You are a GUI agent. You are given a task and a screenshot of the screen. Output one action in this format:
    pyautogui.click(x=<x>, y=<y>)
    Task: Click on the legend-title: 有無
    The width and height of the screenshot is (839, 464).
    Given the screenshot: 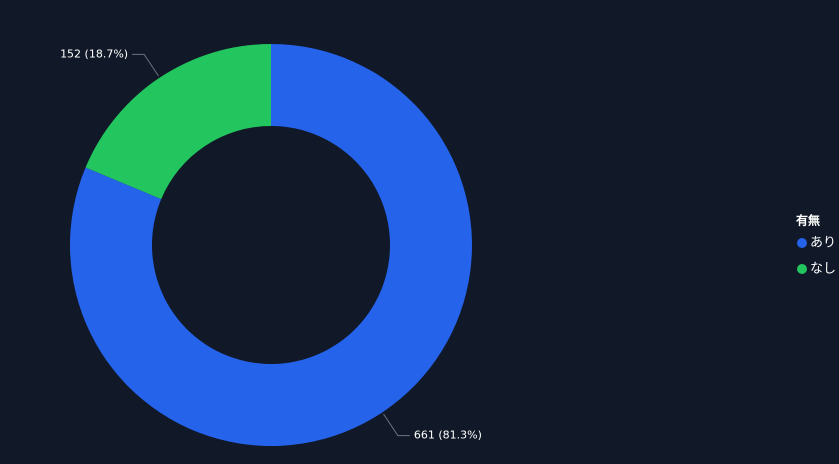 What is the action you would take?
    pyautogui.click(x=808, y=220)
    